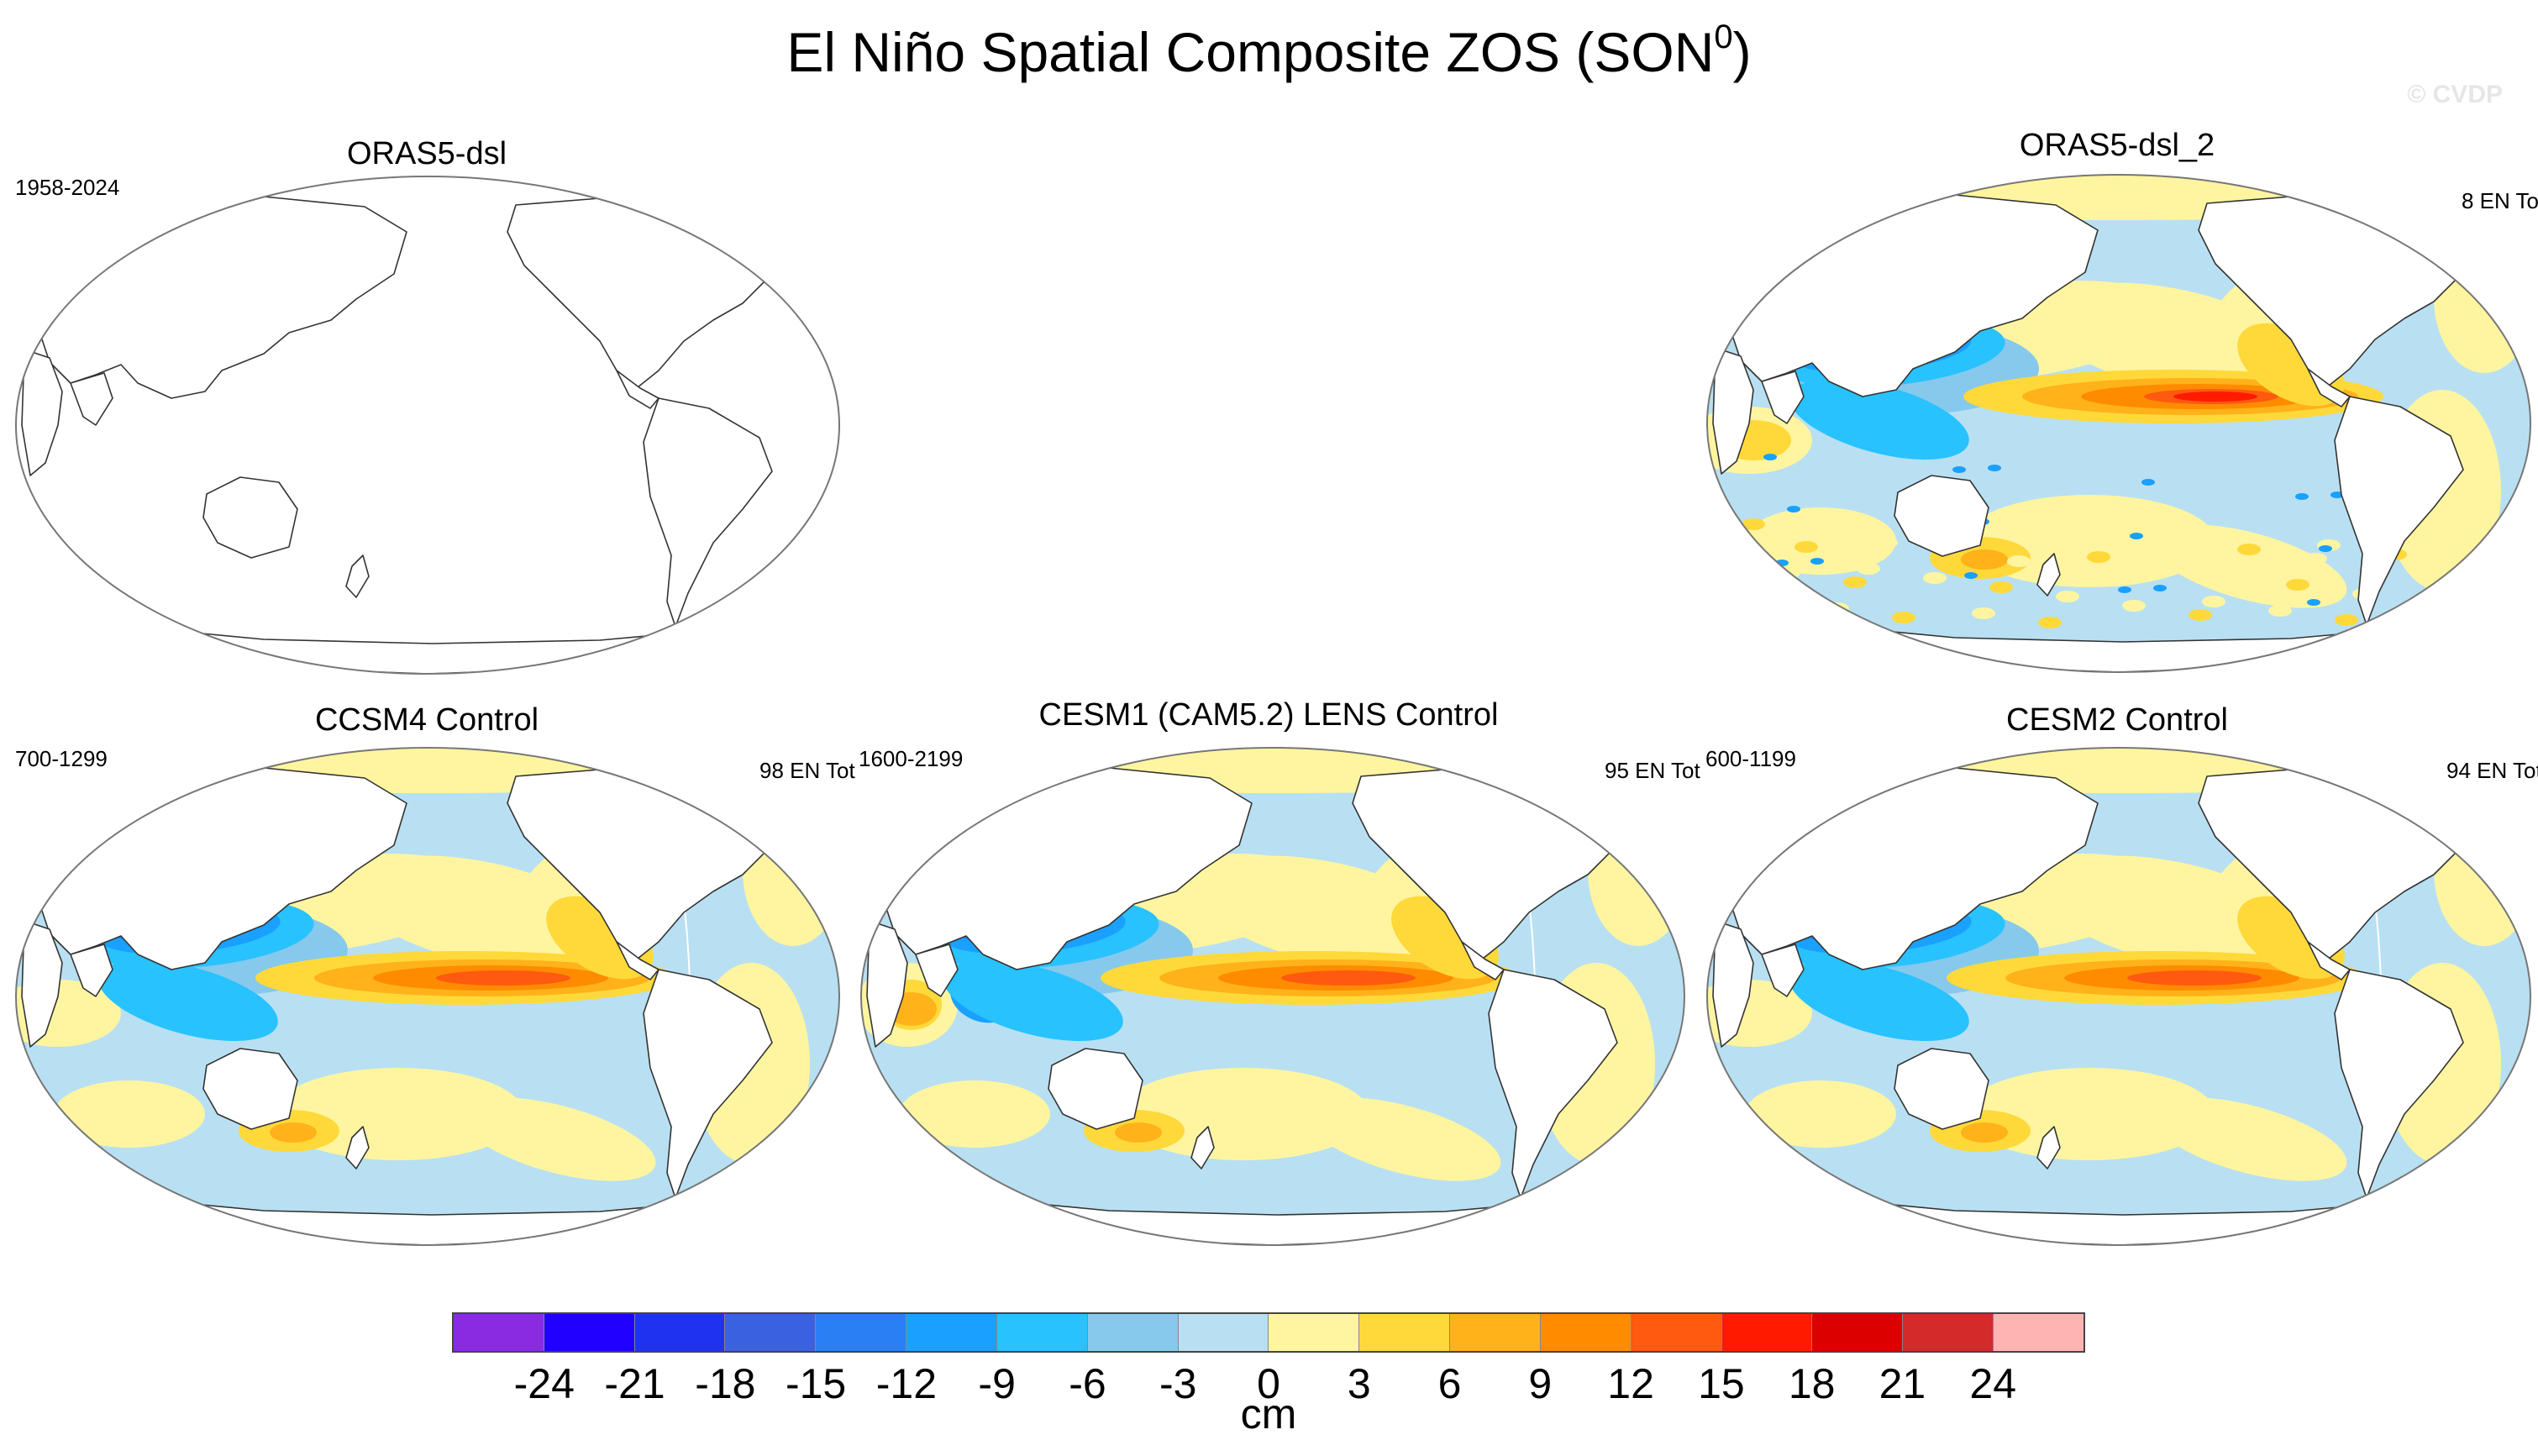  What do you see at coordinates (1721, 1383) in the screenshot?
I see `colorbar-tick-label: 15` at bounding box center [1721, 1383].